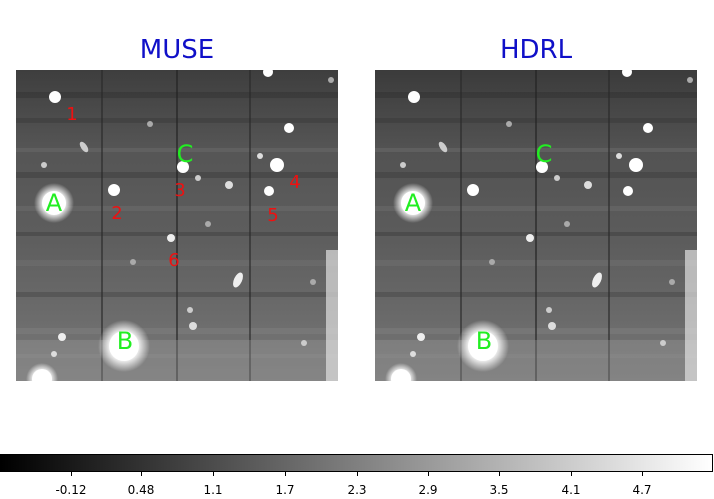 This screenshot has height=499, width=714. What do you see at coordinates (571, 490) in the screenshot?
I see `colorbar-tick-label: 4.1` at bounding box center [571, 490].